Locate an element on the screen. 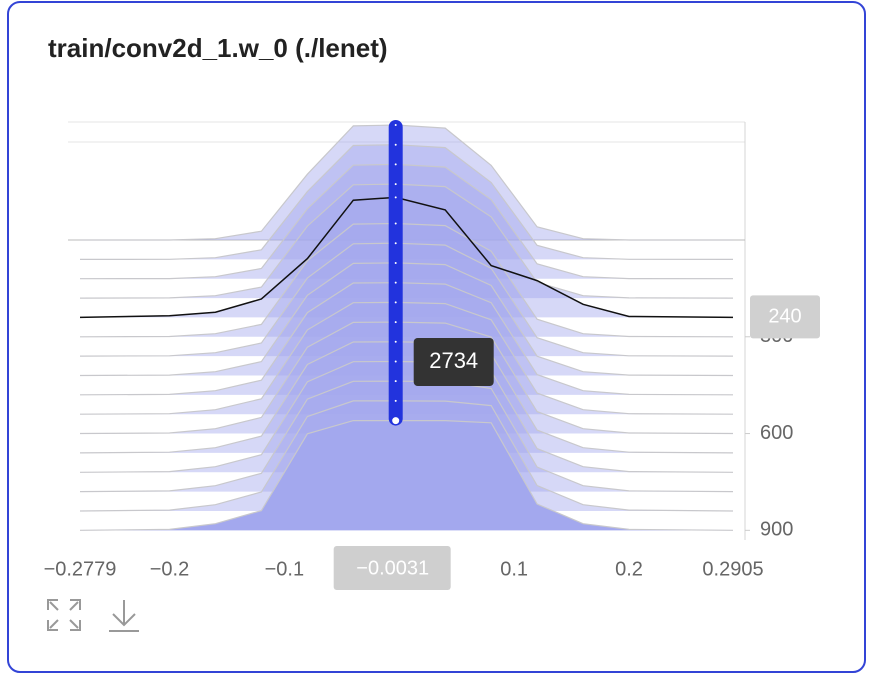  fullscreen-icon is located at coordinates (64, 615).